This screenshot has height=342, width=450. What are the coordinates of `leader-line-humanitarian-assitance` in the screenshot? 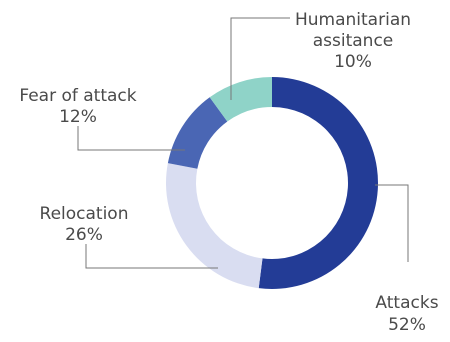 It's located at (260, 58).